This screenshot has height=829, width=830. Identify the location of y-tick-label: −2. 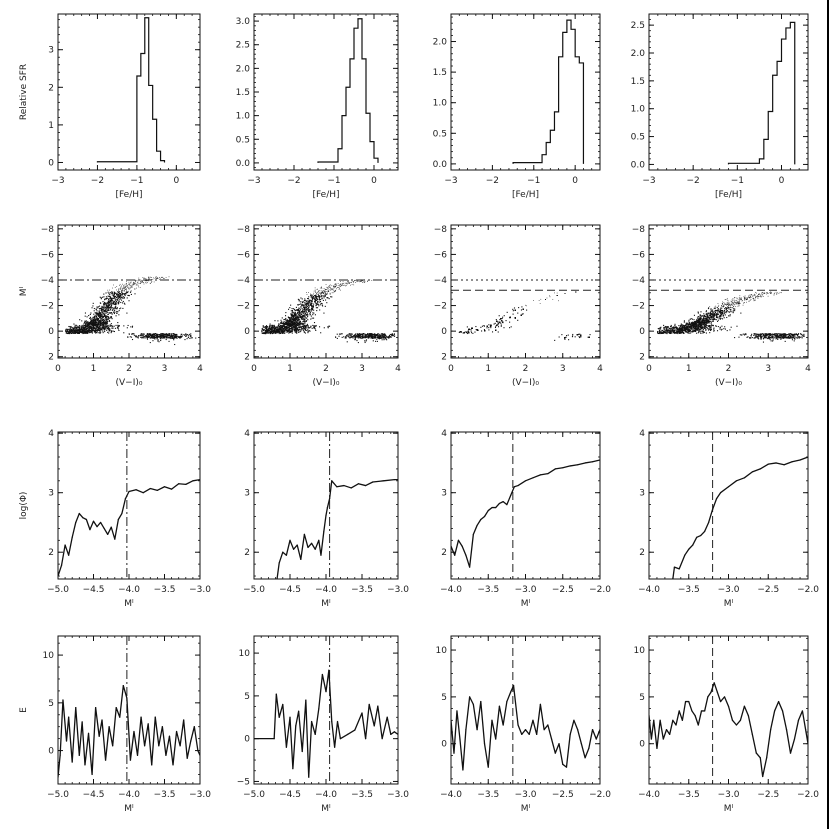
(47, 307).